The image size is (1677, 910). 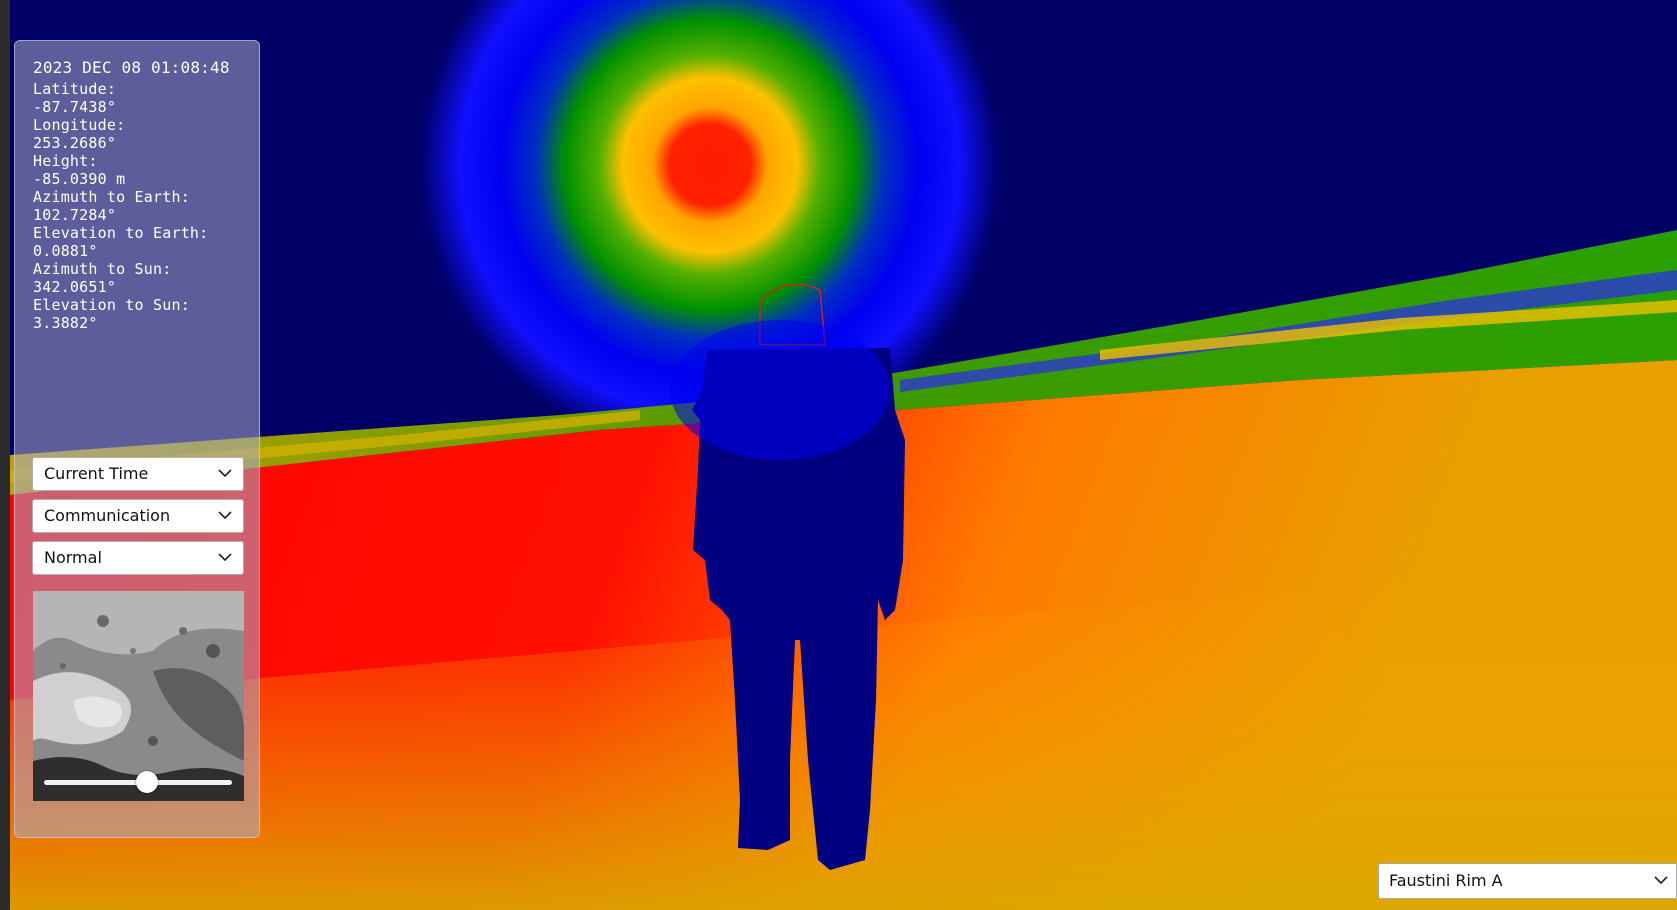 What do you see at coordinates (75, 89) in the screenshot?
I see `latitude-label: Latitude:` at bounding box center [75, 89].